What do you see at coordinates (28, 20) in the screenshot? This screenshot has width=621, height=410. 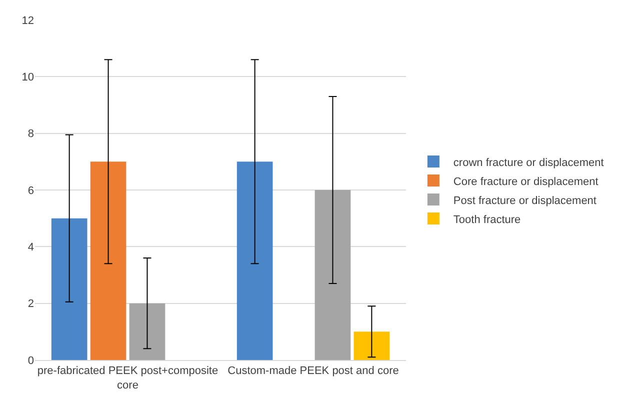 I see `y-tick-label: 12` at bounding box center [28, 20].